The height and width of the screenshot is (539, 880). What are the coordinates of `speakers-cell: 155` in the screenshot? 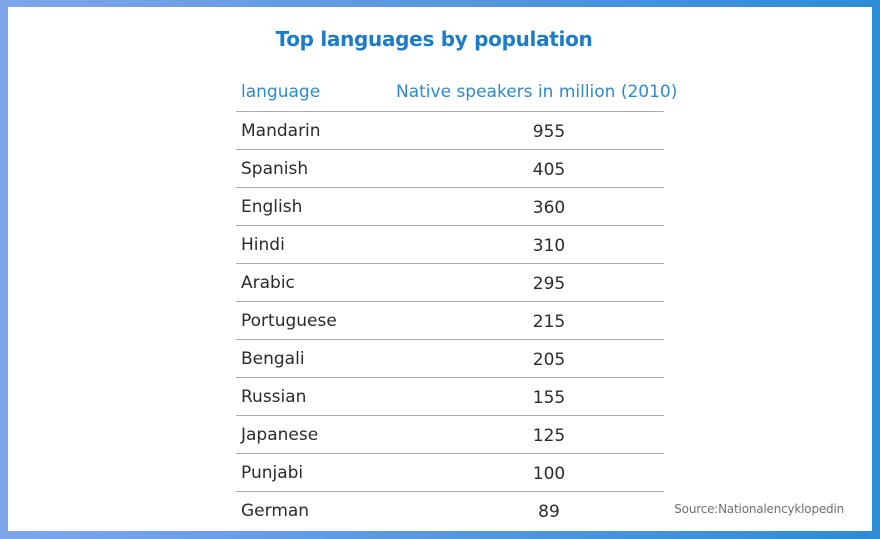 It's located at (530, 396).